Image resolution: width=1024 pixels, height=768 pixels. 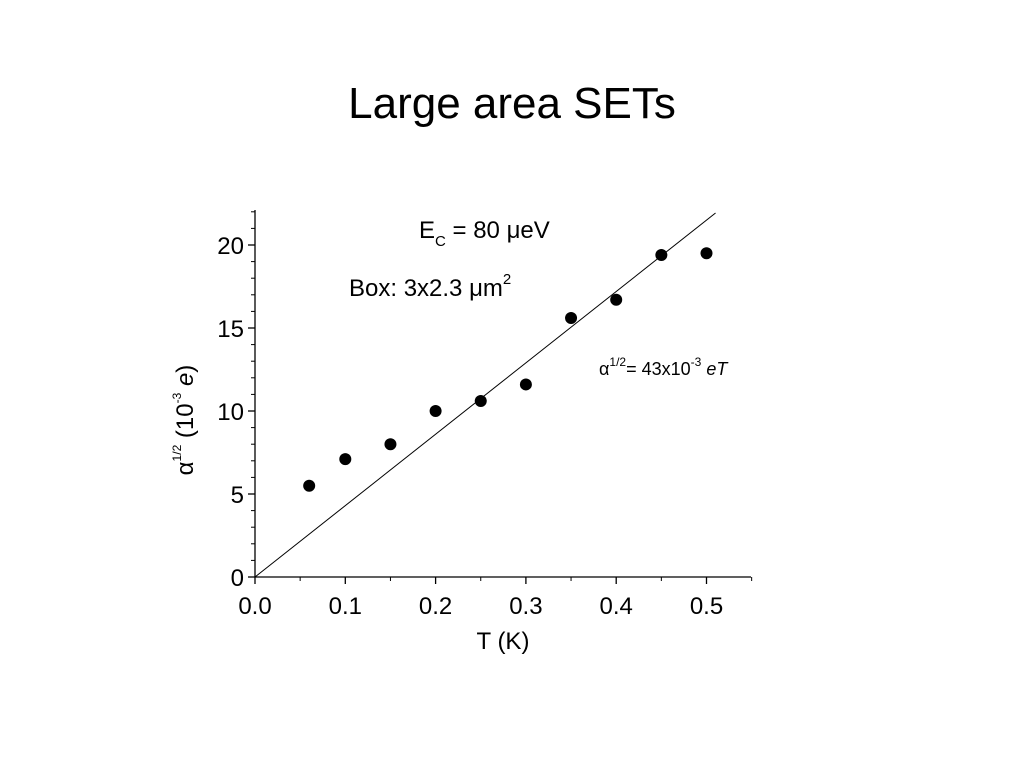 I want to click on x-ticks: 0.0 0.1 0.2 0.3 0.4 0.5, so click(x=495, y=598).